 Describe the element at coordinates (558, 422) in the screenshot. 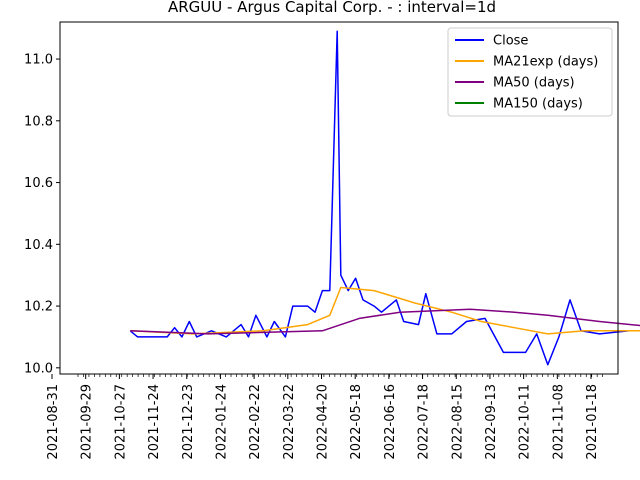

I see `x-tick-label: 2021-11-08` at that location.